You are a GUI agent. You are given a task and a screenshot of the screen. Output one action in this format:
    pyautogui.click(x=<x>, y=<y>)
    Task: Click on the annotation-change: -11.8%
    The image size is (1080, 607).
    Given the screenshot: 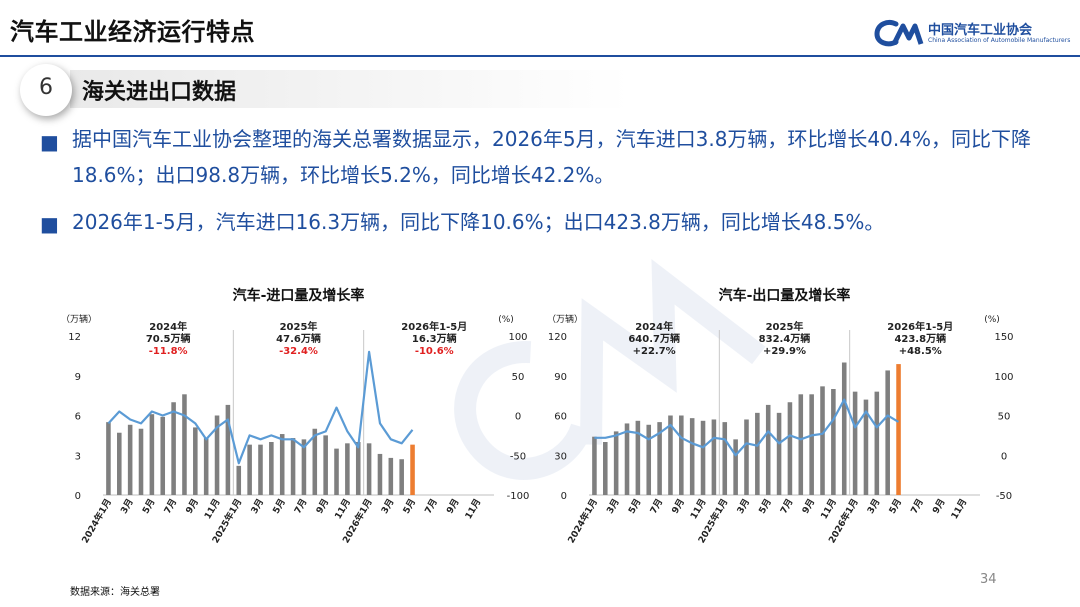 What is the action you would take?
    pyautogui.click(x=168, y=351)
    